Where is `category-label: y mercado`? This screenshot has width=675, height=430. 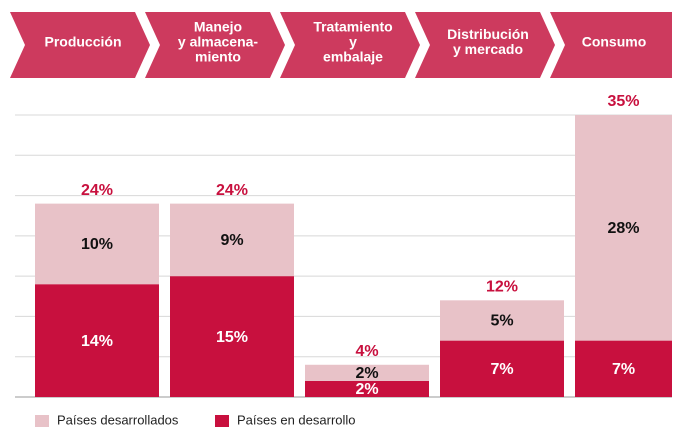 category-label: y mercado is located at coordinates (488, 49).